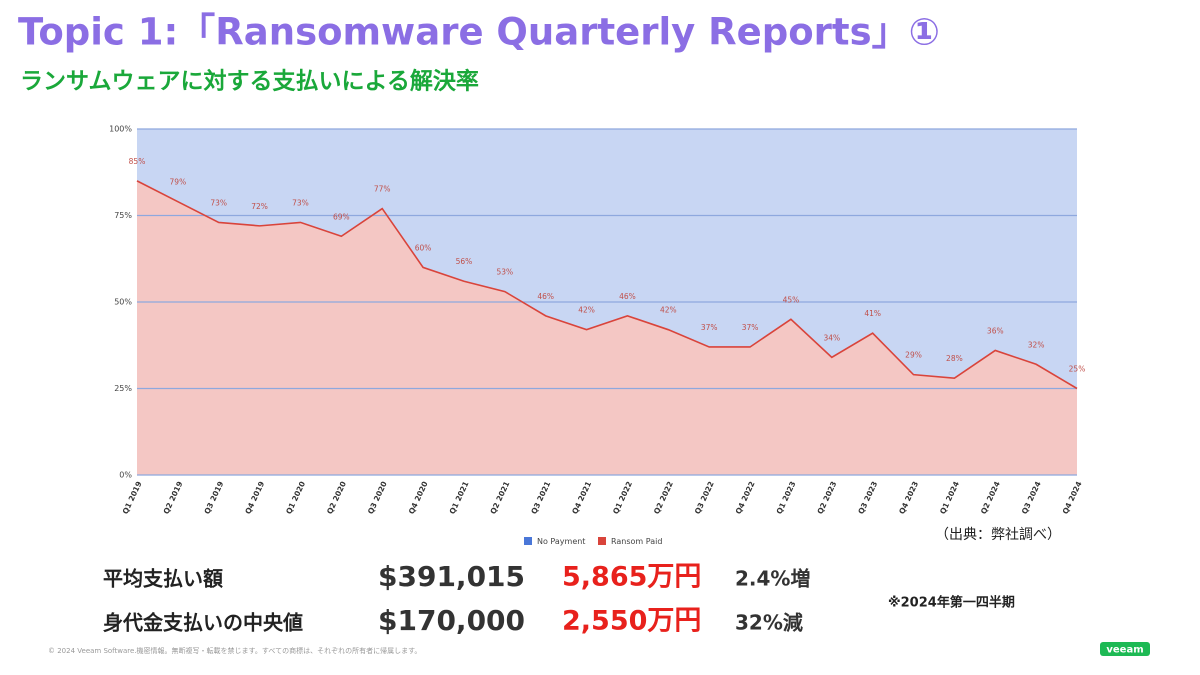  I want to click on source: （出典：弊社調べ）, so click(998, 535).